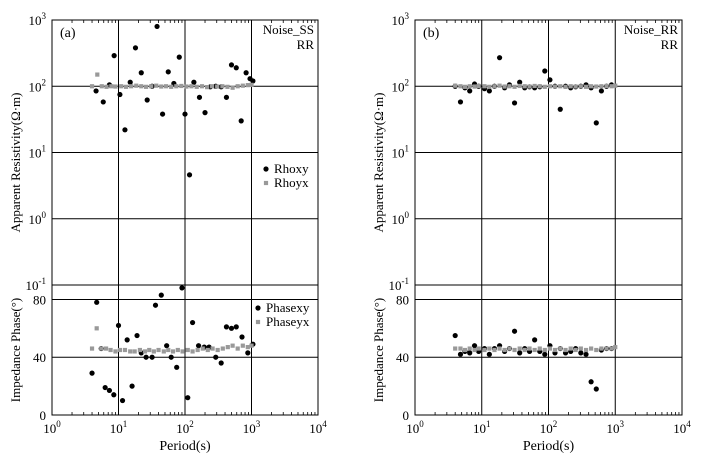  Describe the element at coordinates (38, 85) in the screenshot. I see `resistivity-tick-label: 10²` at that location.